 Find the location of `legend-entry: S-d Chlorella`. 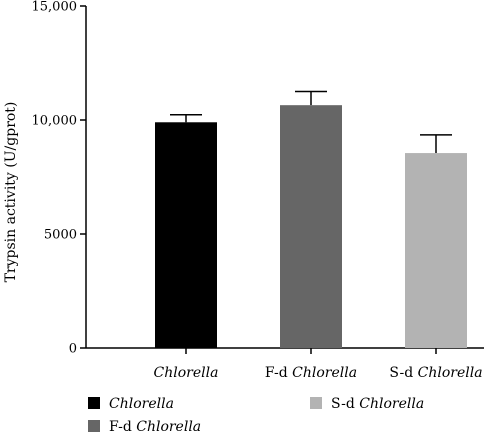

legend-entry: S-d Chlorella is located at coordinates (377, 404).